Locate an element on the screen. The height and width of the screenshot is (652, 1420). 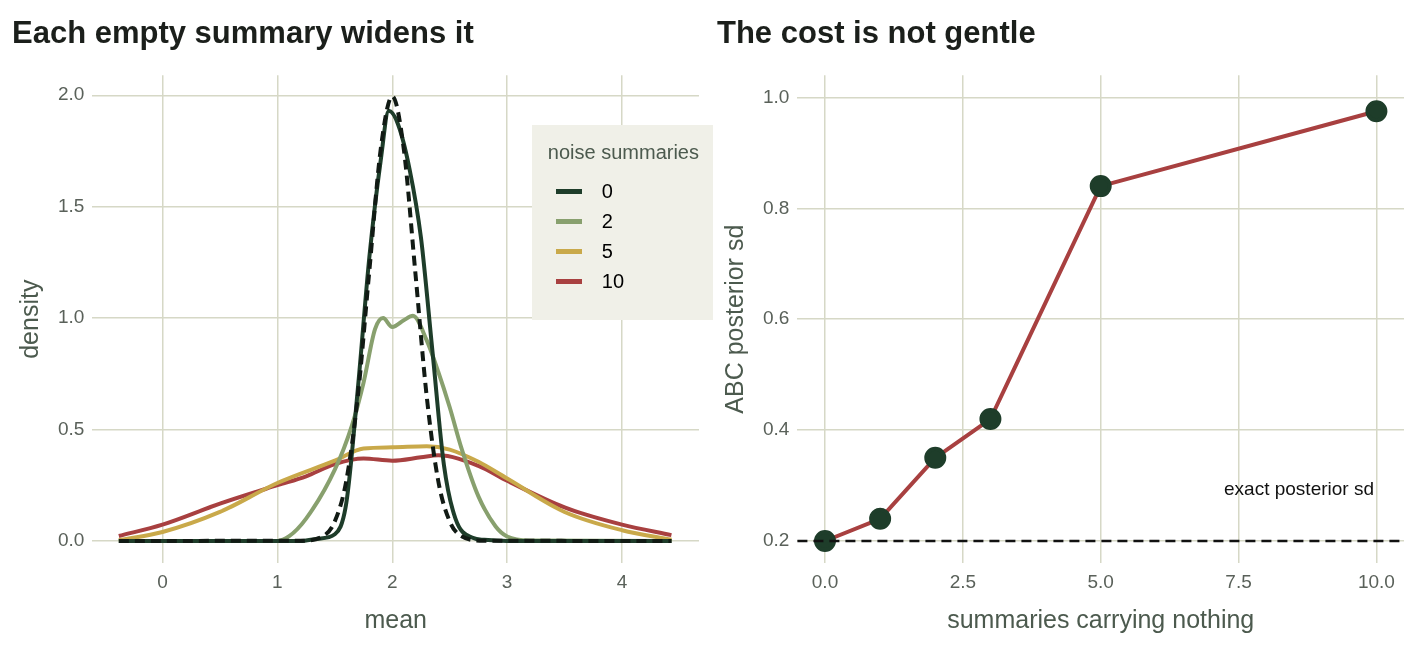
y-tick-label: 0.5 is located at coordinates (71, 428).